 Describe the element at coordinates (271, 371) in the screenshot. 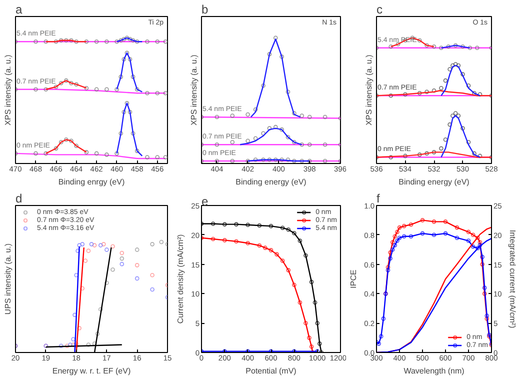

I see `x-axis-title: Potential (mV)` at that location.